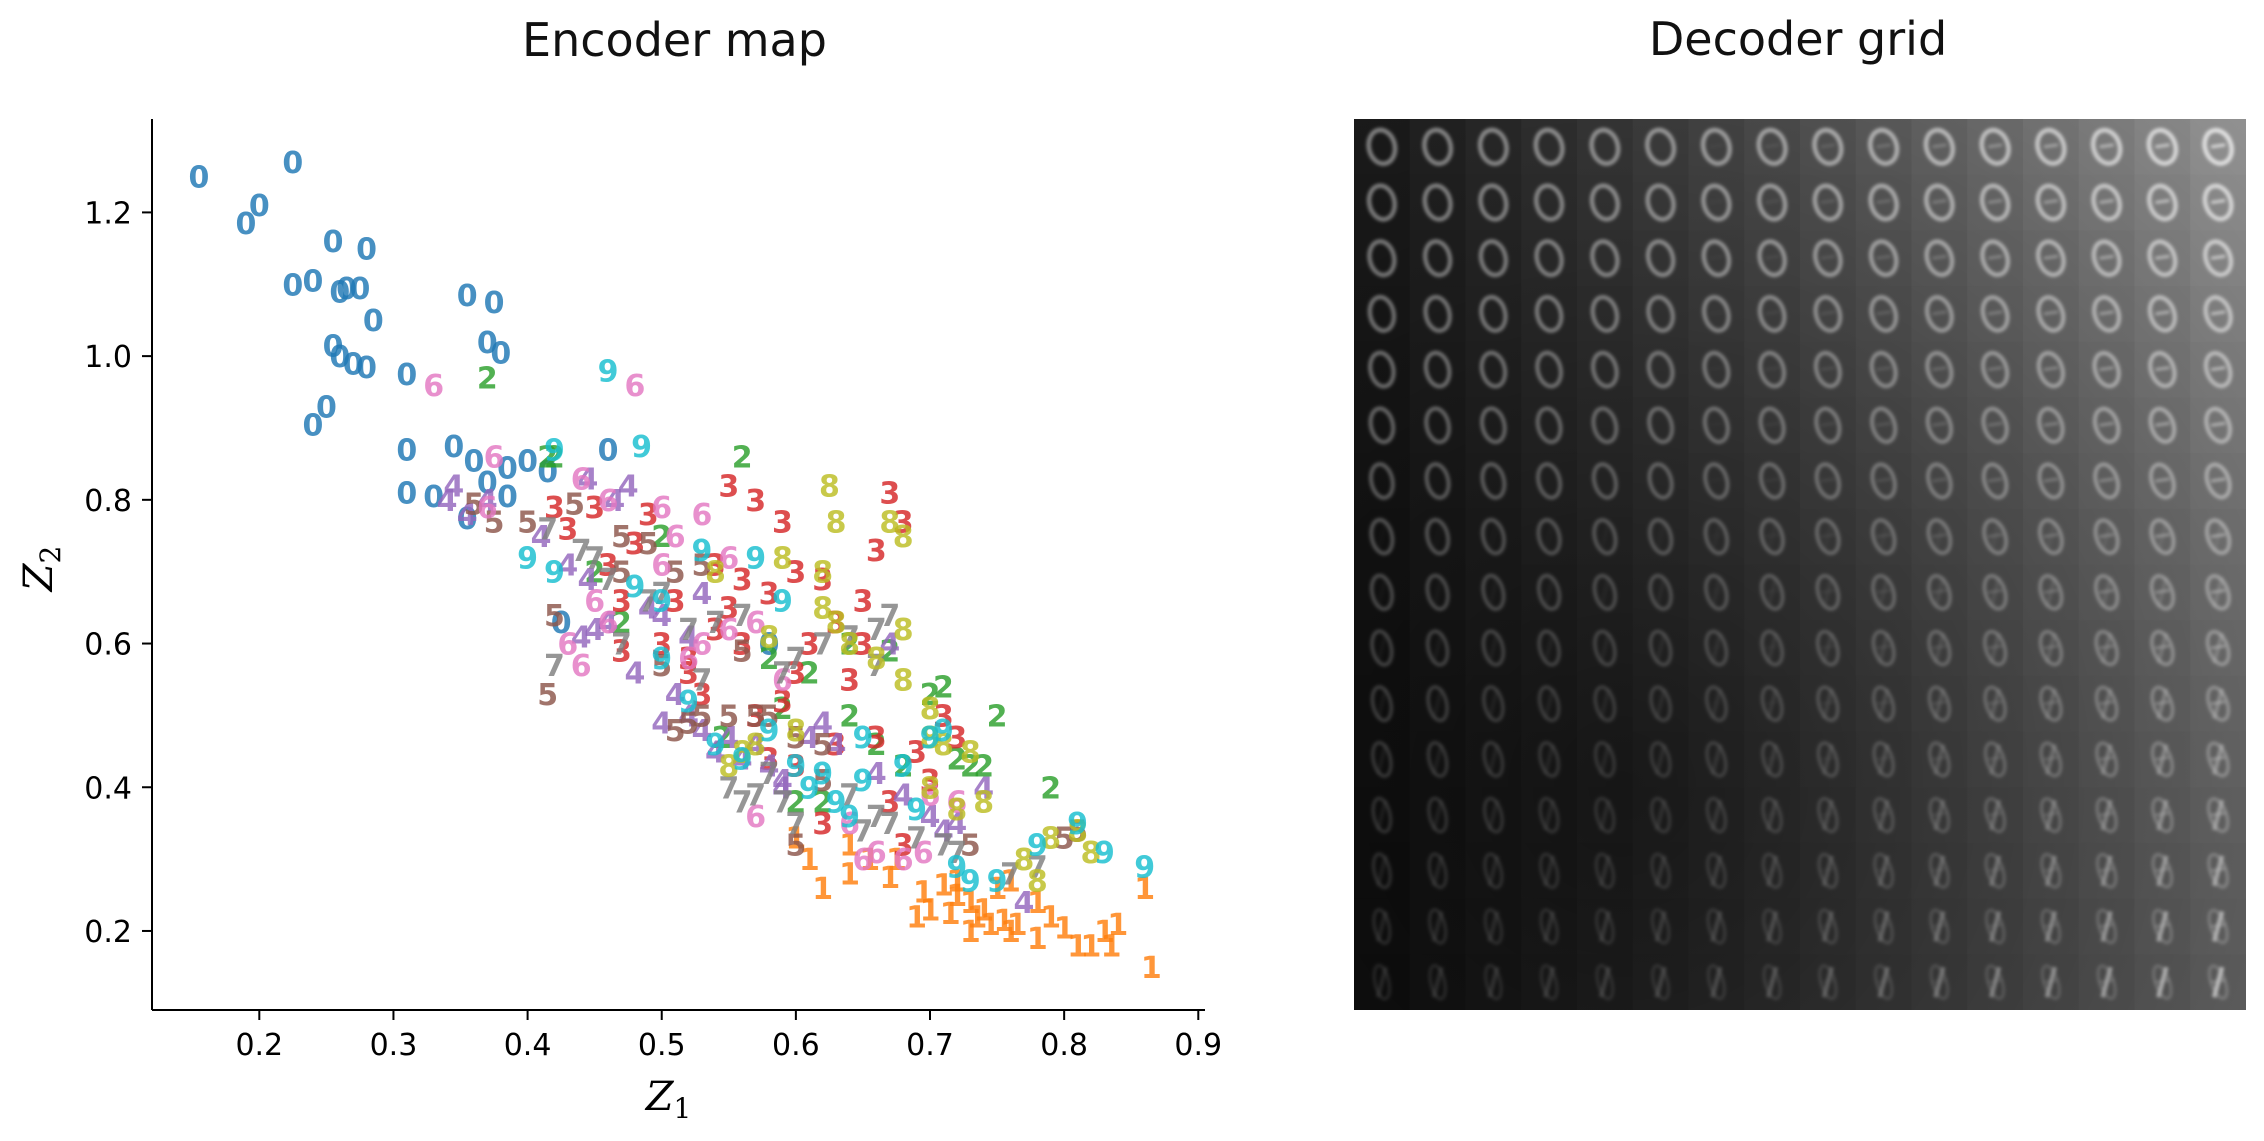  Describe the element at coordinates (668, 1099) in the screenshot. I see `x-axis-label: Z1` at that location.